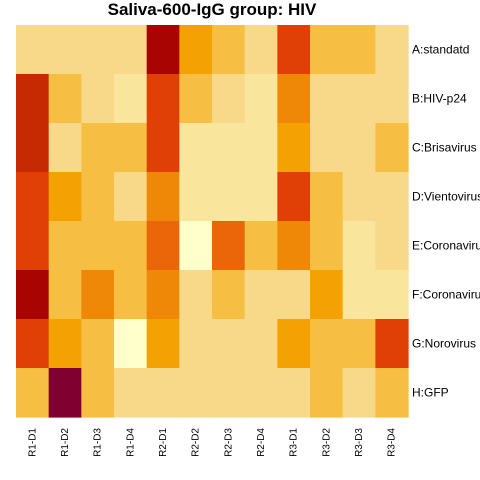 The width and height of the screenshot is (480, 480). I want to click on heatmap-cell-E-R3-D4, so click(392, 246).